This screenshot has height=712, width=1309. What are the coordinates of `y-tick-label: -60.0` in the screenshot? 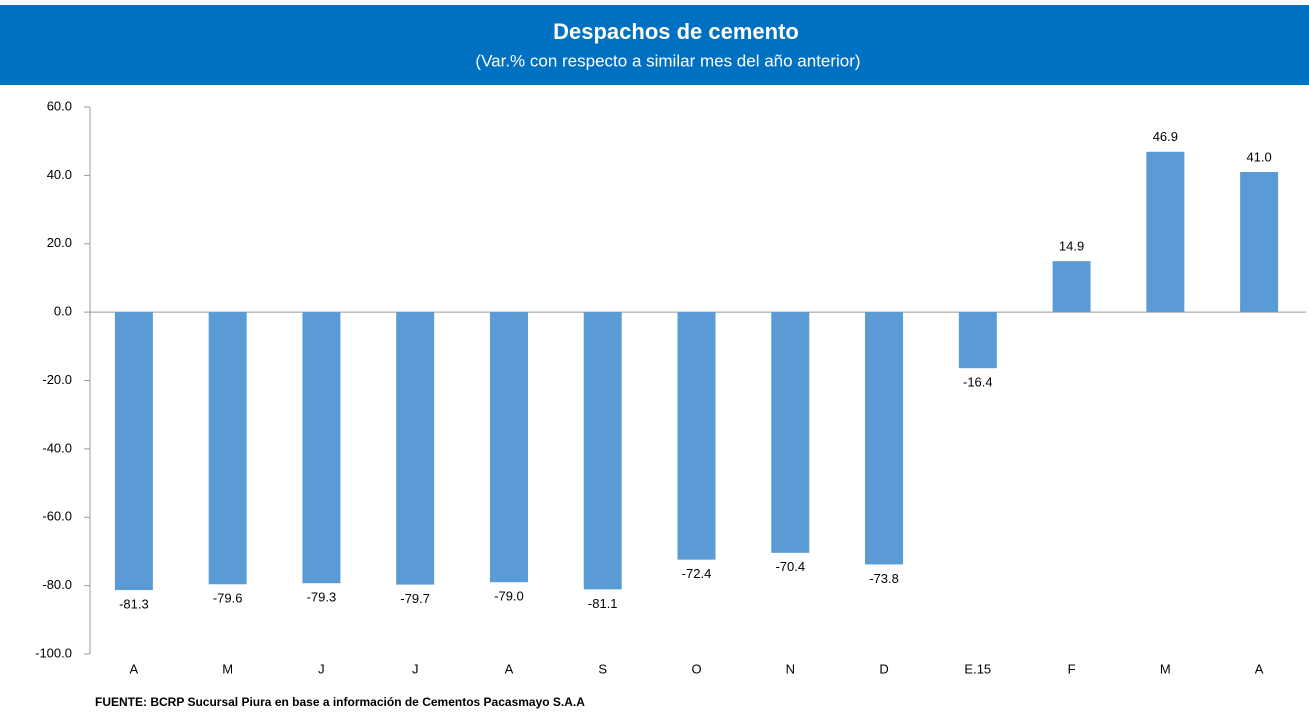 It's located at (57, 516).